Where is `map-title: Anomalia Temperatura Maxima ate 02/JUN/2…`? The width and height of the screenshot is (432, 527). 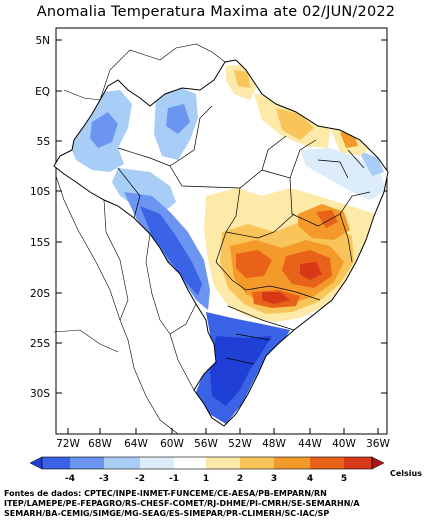 map-title: Anomalia Temperatura Maxima ate 02/JUN/2… is located at coordinates (216, 12).